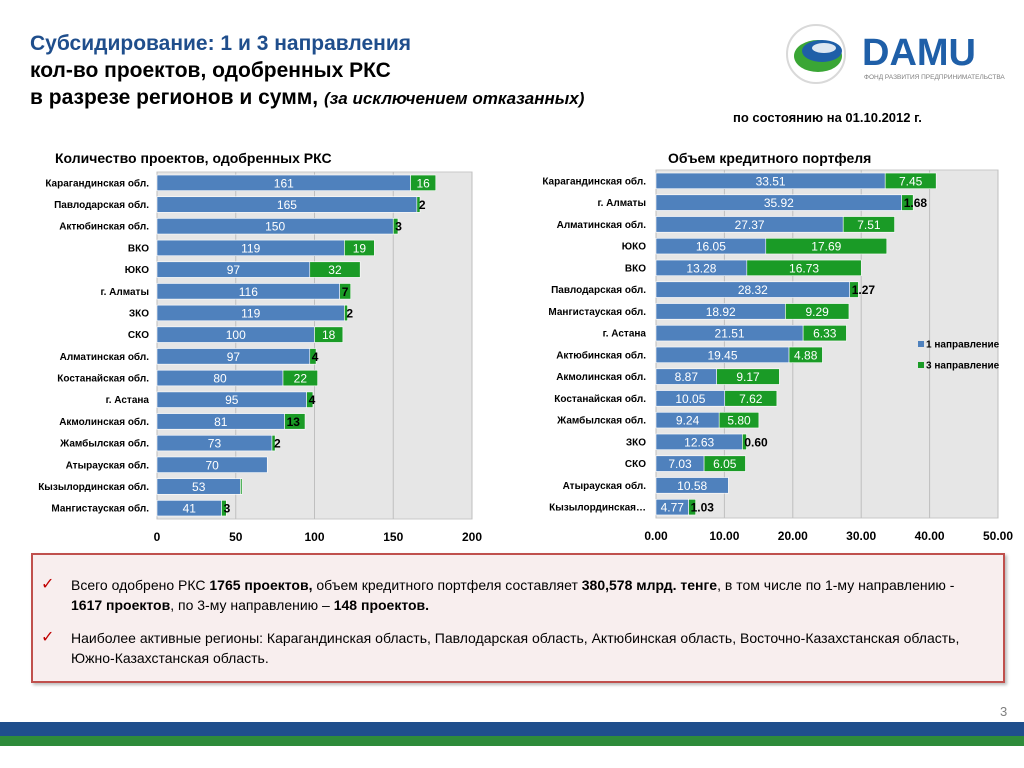  Describe the element at coordinates (174, 97) in the screenshot. I see `title-line-3-main: в разрезе регионов и сумм,` at that location.